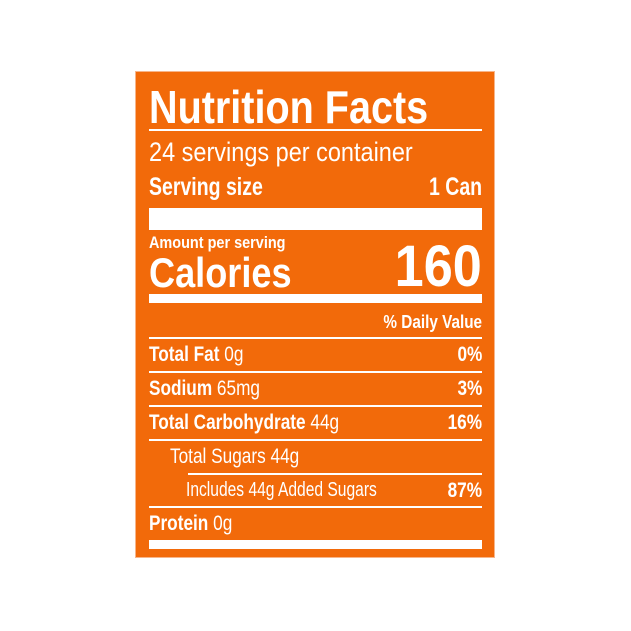  What do you see at coordinates (432, 322) in the screenshot?
I see `daily-value-header: % Daily Value` at bounding box center [432, 322].